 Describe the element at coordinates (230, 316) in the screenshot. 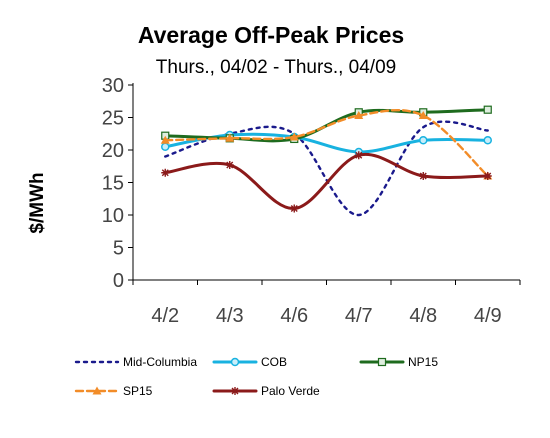

I see `x-tick-label: 4/3` at that location.